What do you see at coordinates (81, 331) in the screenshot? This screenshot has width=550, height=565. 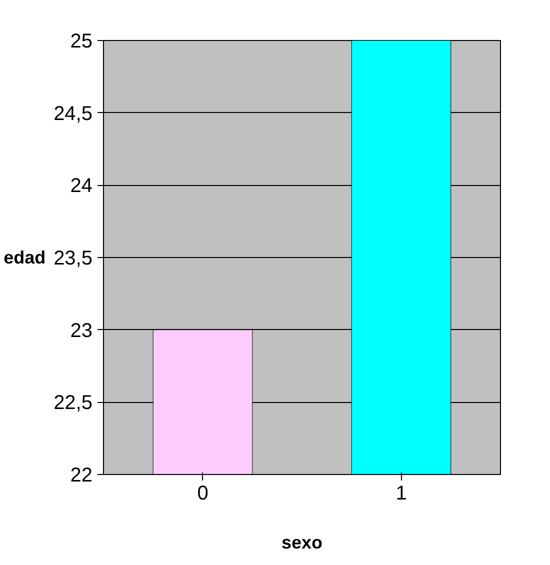 I see `y-tick-label: 23` at bounding box center [81, 331].